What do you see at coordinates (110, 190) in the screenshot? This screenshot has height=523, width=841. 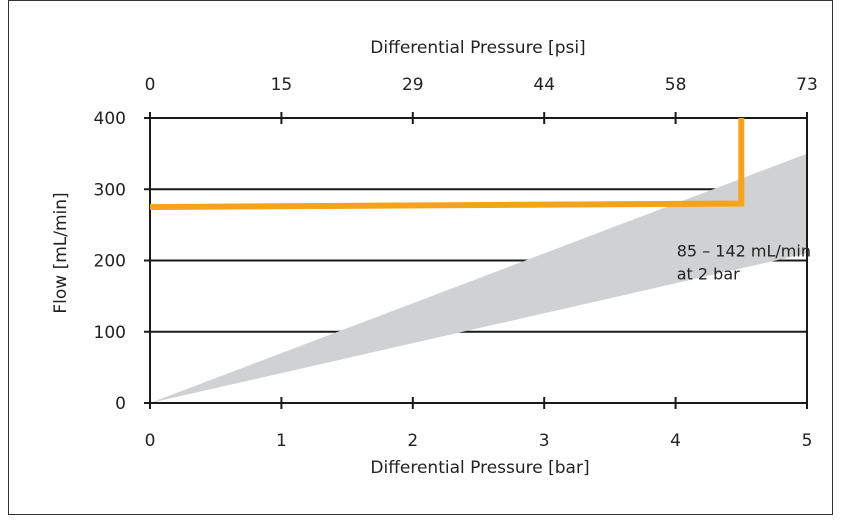 I see `y-tick-label-300: 300` at bounding box center [110, 190].